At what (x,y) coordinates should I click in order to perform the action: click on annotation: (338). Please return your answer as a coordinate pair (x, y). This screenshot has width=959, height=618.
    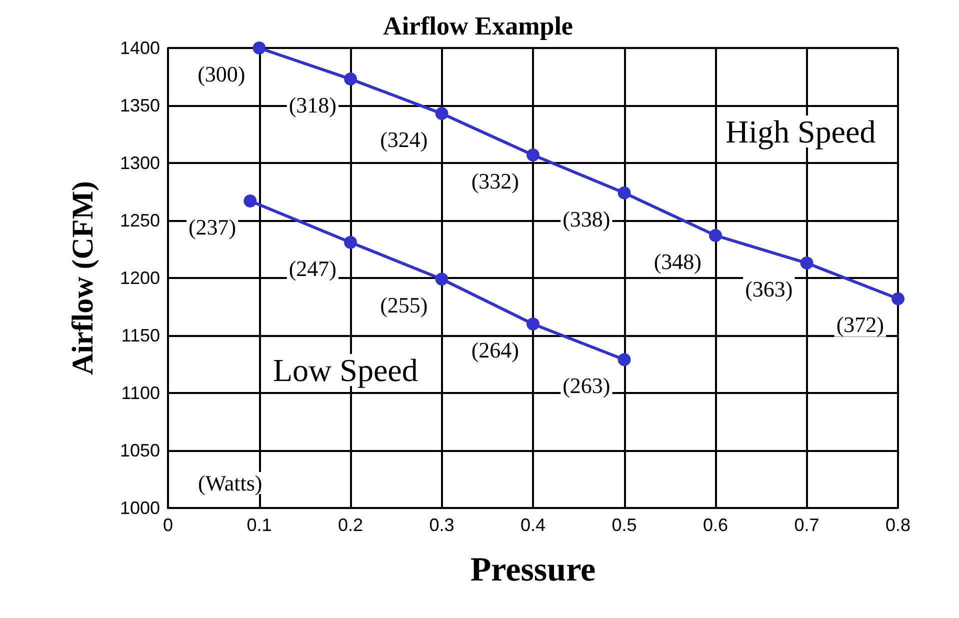
    Looking at the image, I should click on (586, 219).